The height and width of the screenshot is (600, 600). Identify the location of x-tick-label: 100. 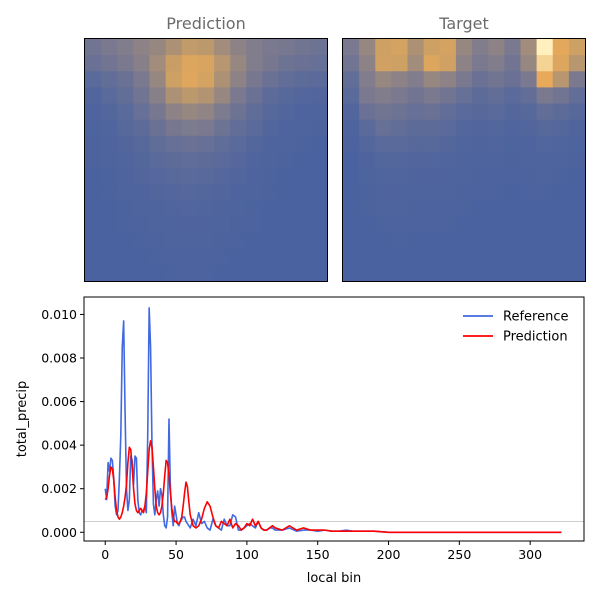
(247, 554).